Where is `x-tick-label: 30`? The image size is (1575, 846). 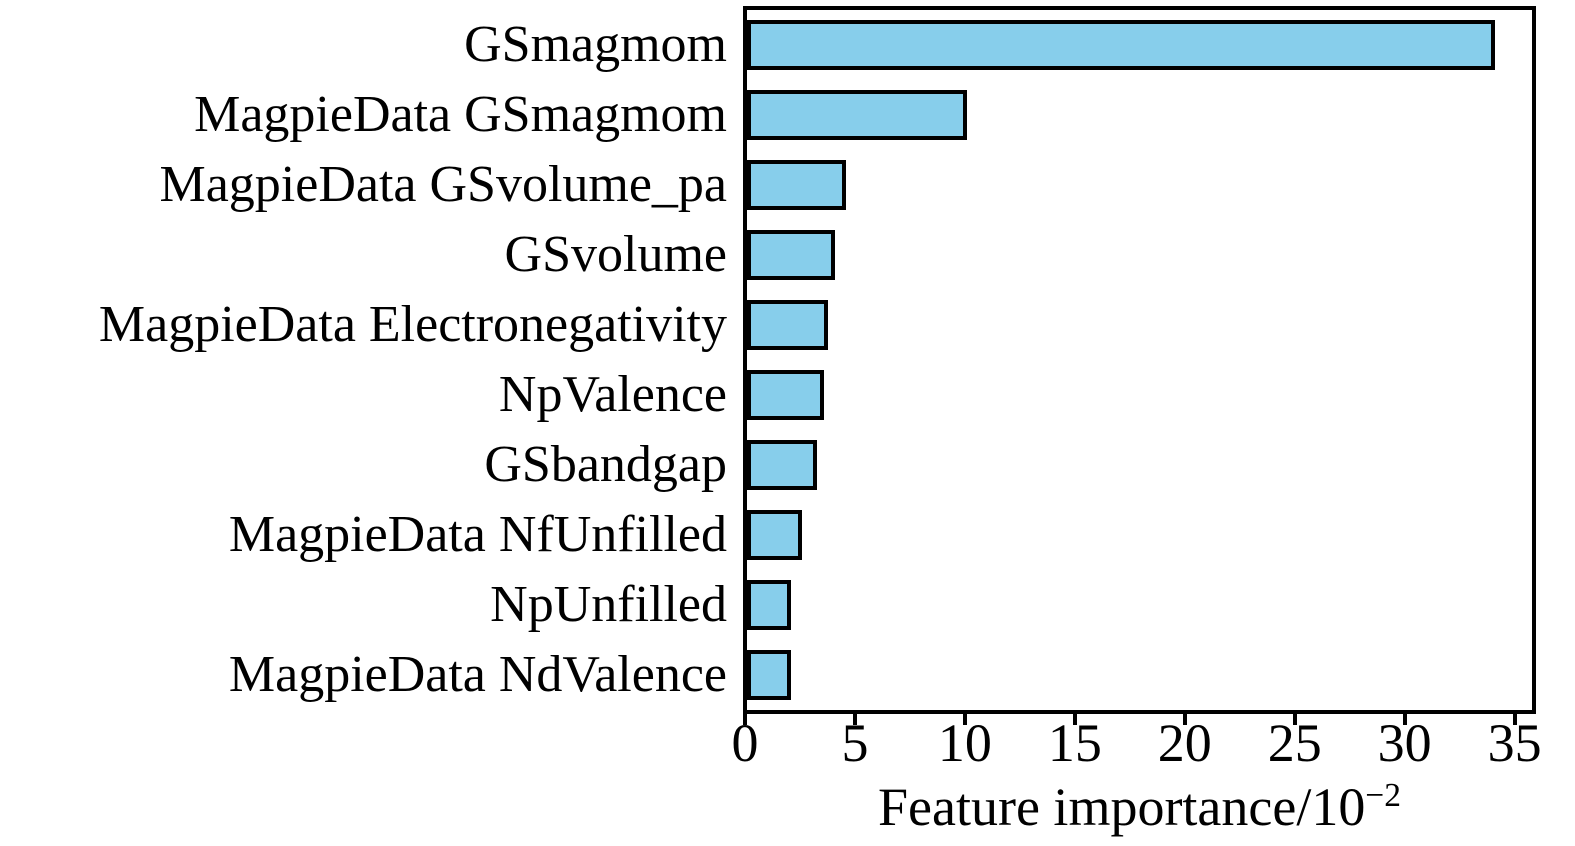 x-tick-label: 30 is located at coordinates (1404, 743).